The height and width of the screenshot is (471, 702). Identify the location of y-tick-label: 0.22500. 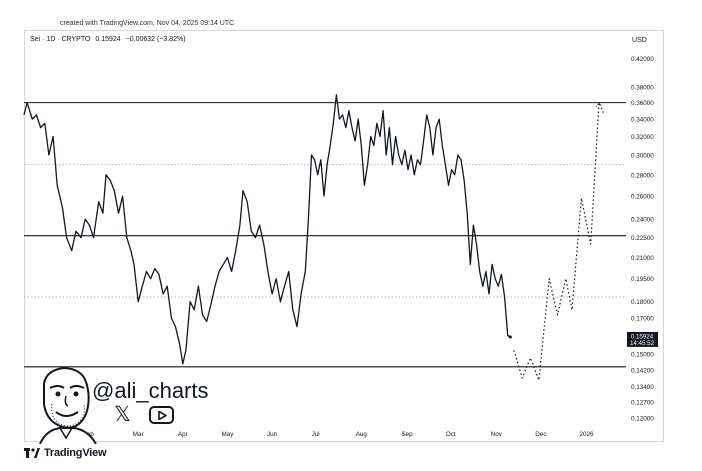
(642, 238).